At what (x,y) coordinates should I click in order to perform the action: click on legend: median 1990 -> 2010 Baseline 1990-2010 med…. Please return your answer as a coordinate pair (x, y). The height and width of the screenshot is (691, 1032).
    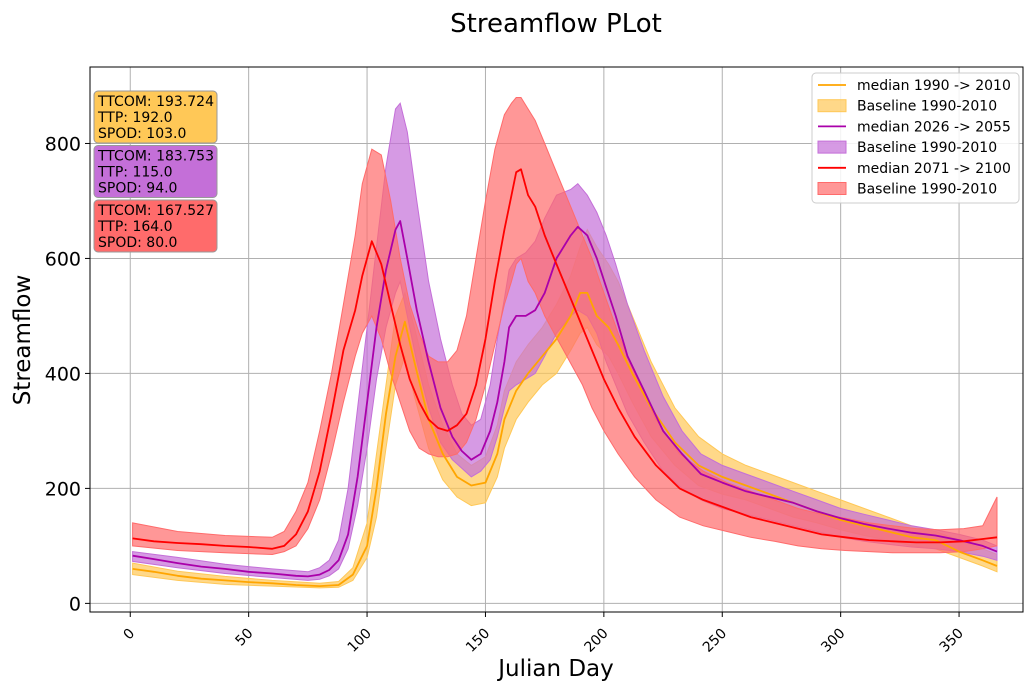
    Looking at the image, I should click on (915, 138).